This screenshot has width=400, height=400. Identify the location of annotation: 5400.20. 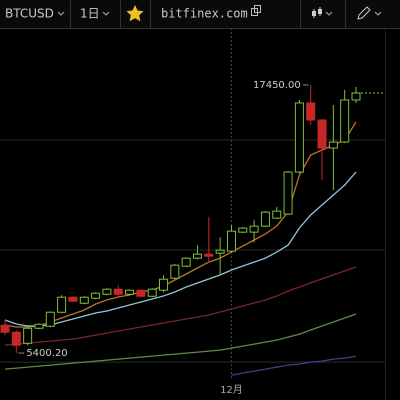
(46, 353).